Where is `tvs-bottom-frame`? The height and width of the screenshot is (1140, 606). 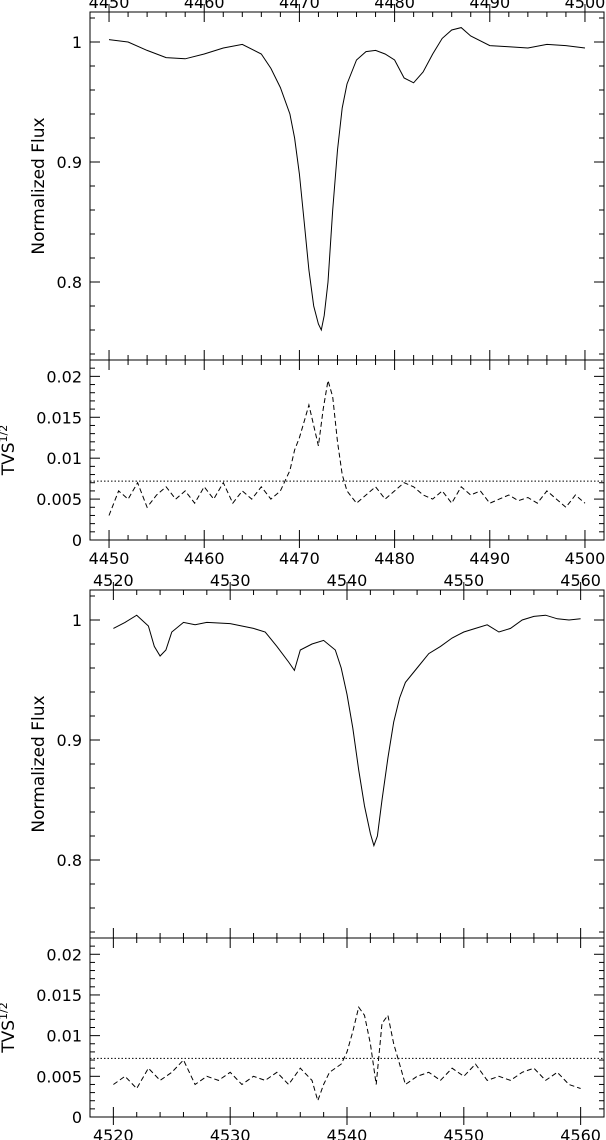 tvs-bottom-frame is located at coordinates (347, 1027).